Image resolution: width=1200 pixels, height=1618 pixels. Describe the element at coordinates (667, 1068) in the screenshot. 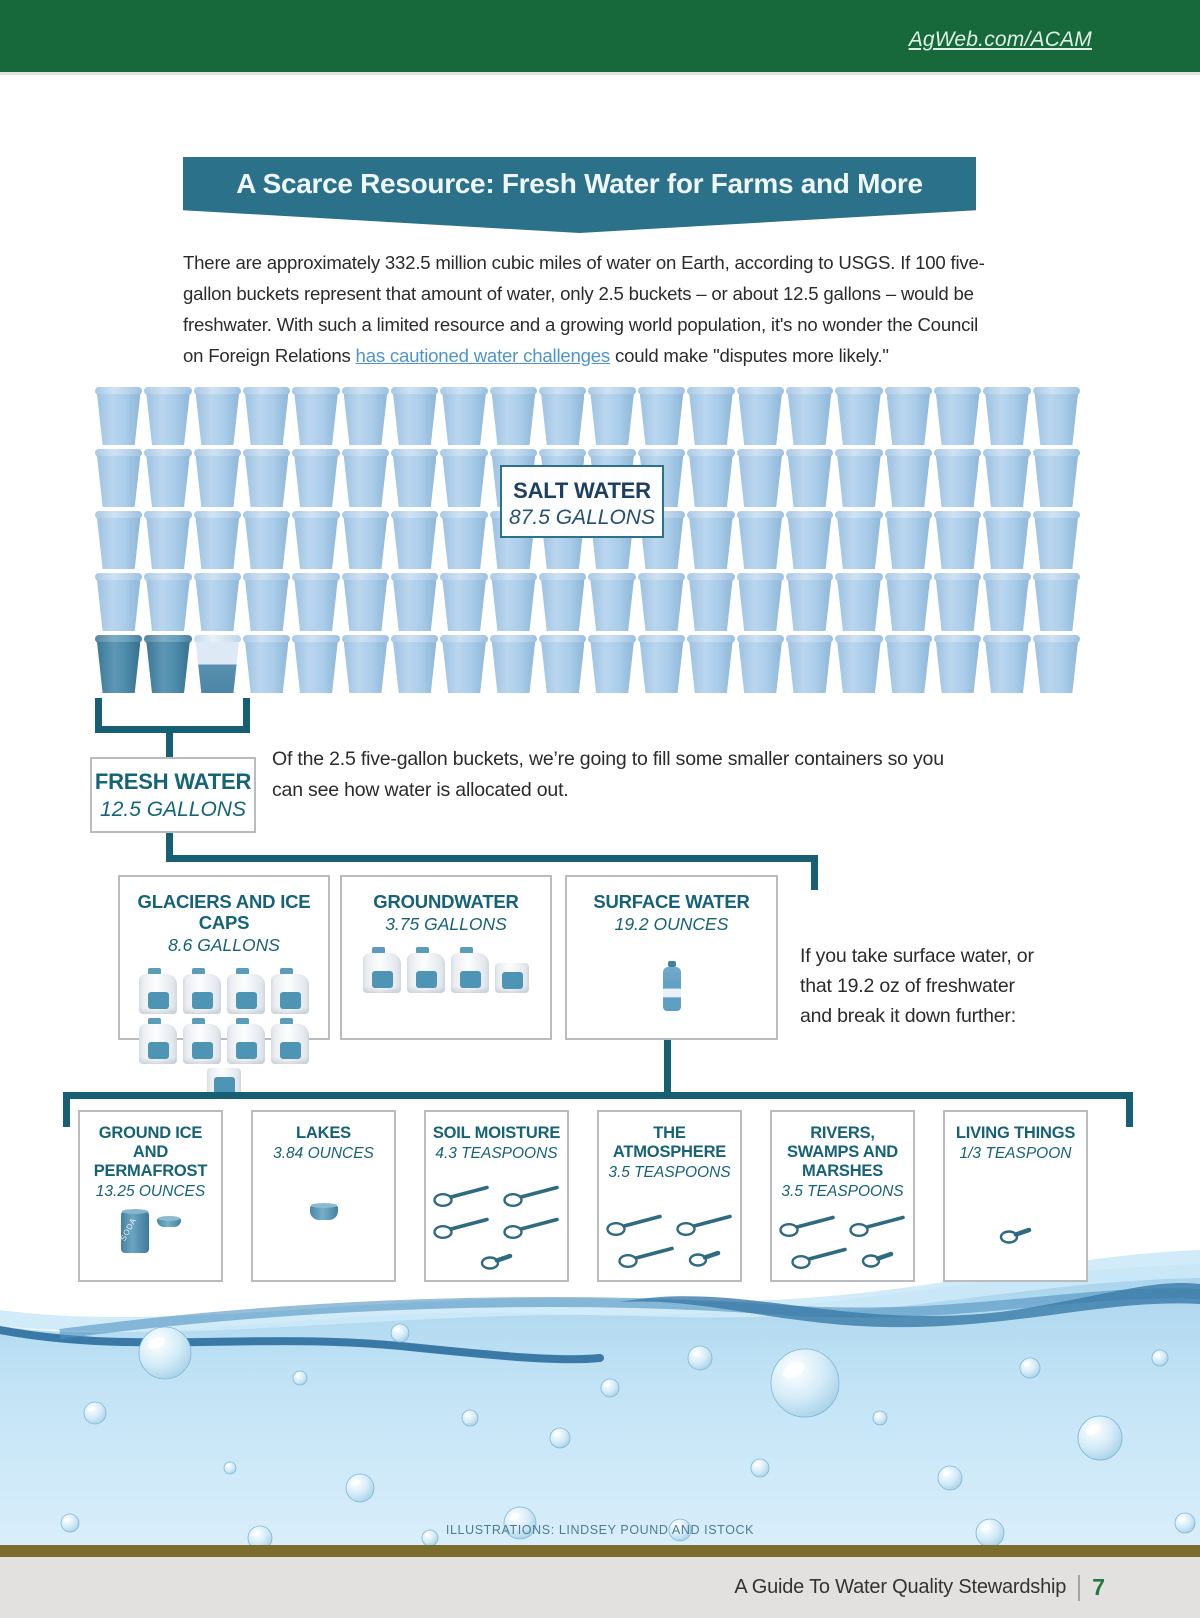

I see `tree2-stem` at that location.